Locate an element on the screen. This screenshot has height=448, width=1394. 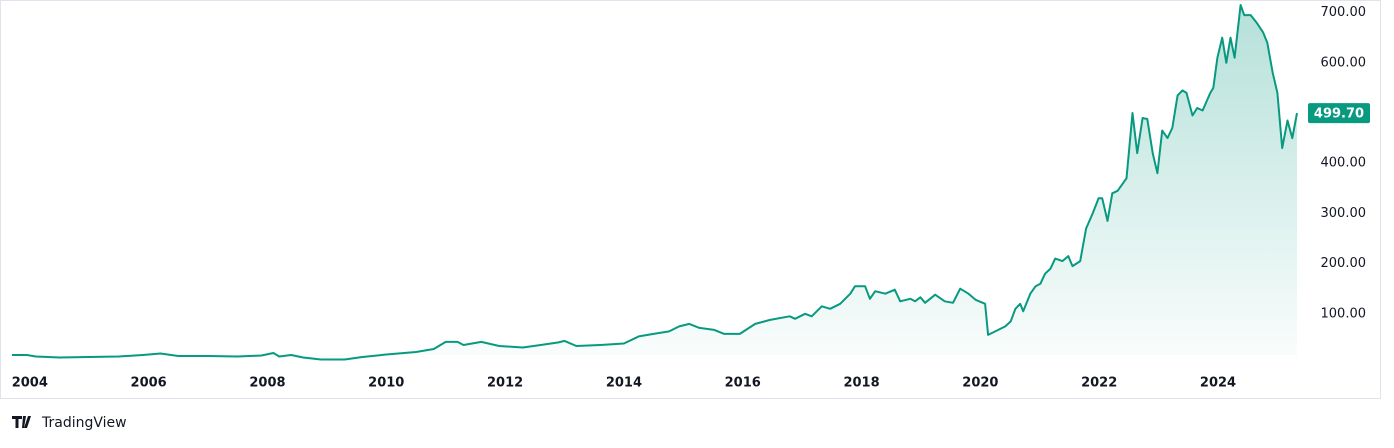
x-tick-label: 2010 is located at coordinates (386, 383).